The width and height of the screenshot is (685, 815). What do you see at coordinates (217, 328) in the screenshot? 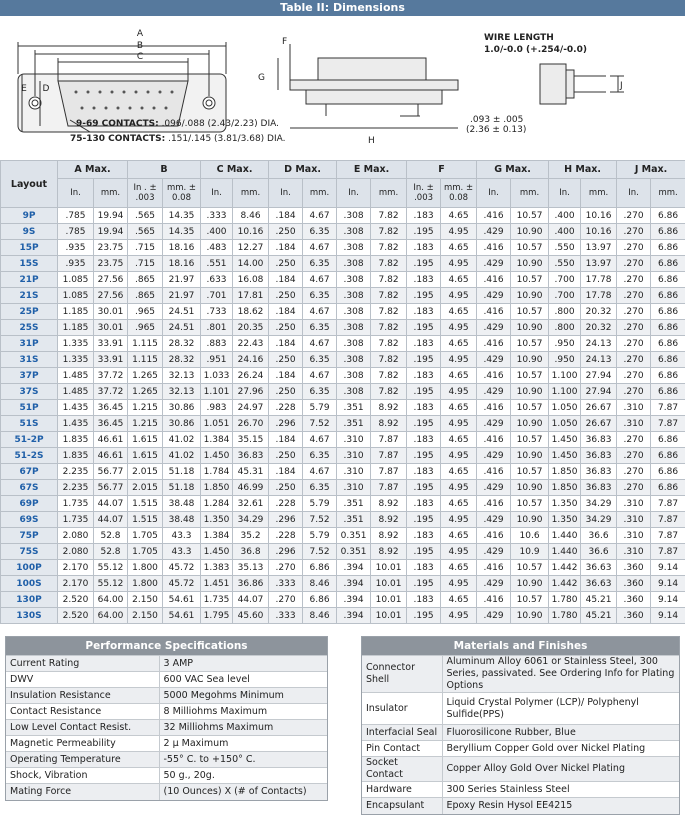
I see `value-cell: .801` at bounding box center [217, 328].